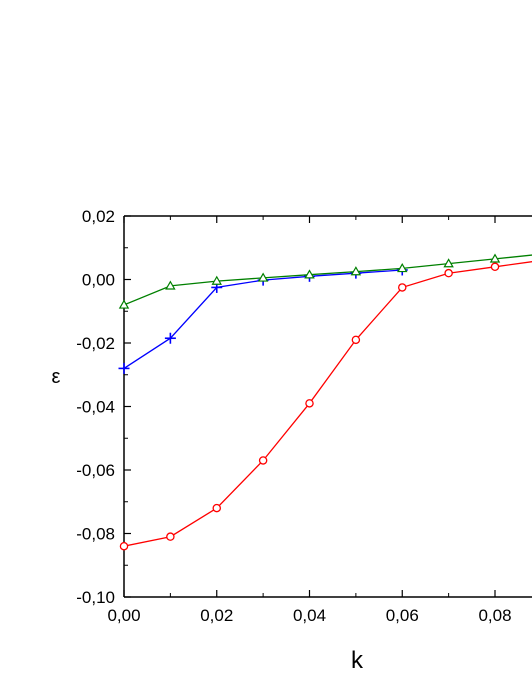  What do you see at coordinates (98, 280) in the screenshot?
I see `y-tick-label: 0,00` at bounding box center [98, 280].